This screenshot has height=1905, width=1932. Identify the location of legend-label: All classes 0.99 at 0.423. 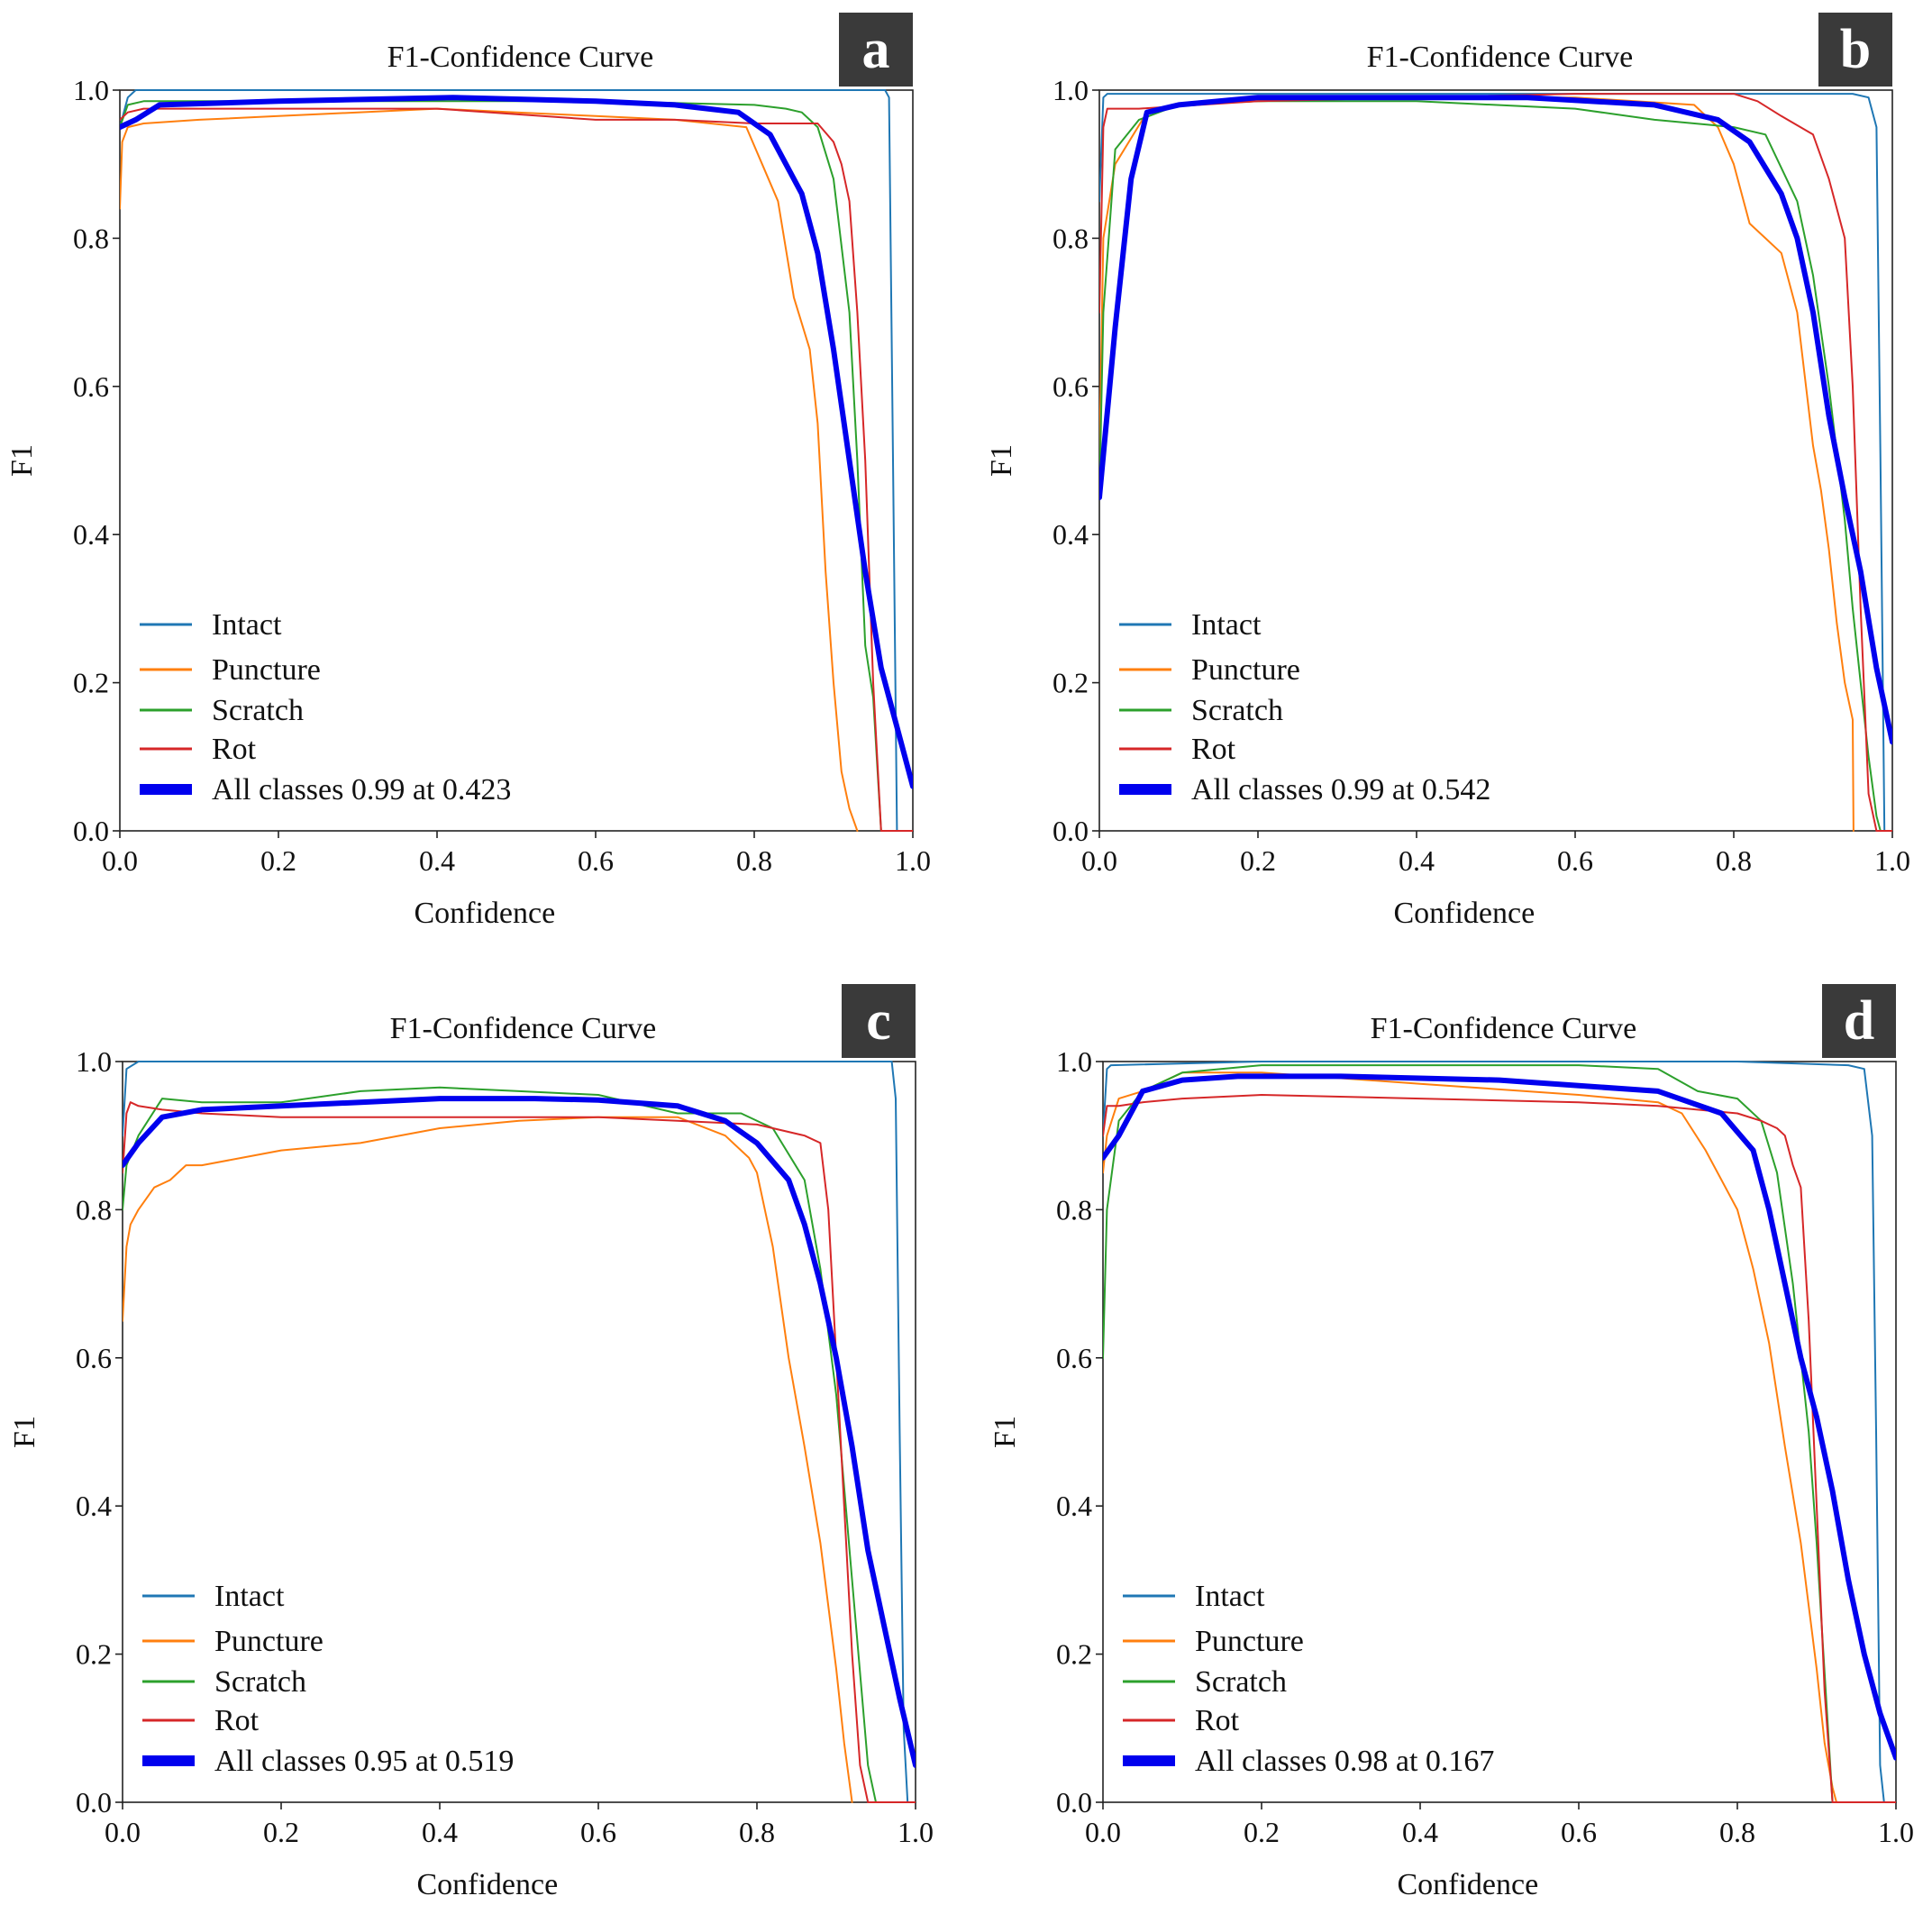
(361, 790).